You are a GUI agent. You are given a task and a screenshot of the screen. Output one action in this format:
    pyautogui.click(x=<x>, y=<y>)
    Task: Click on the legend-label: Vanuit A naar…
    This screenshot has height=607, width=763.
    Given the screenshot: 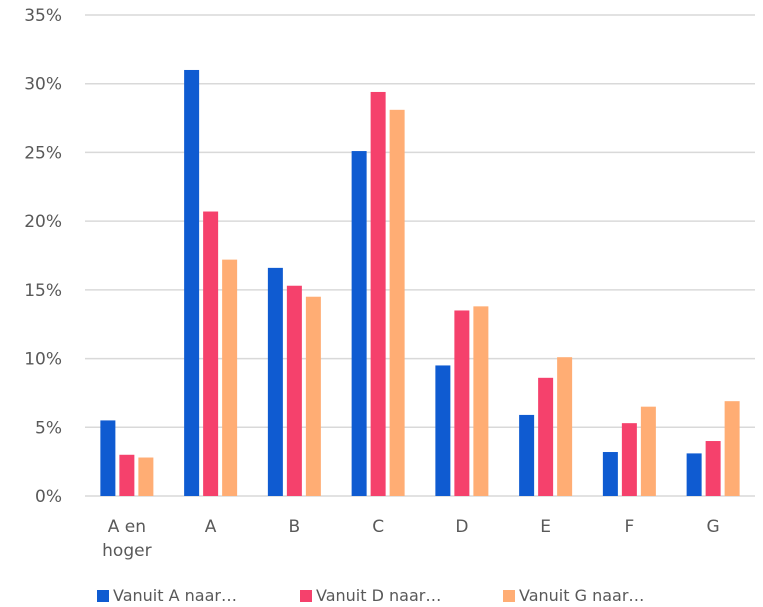 What is the action you would take?
    pyautogui.click(x=175, y=595)
    